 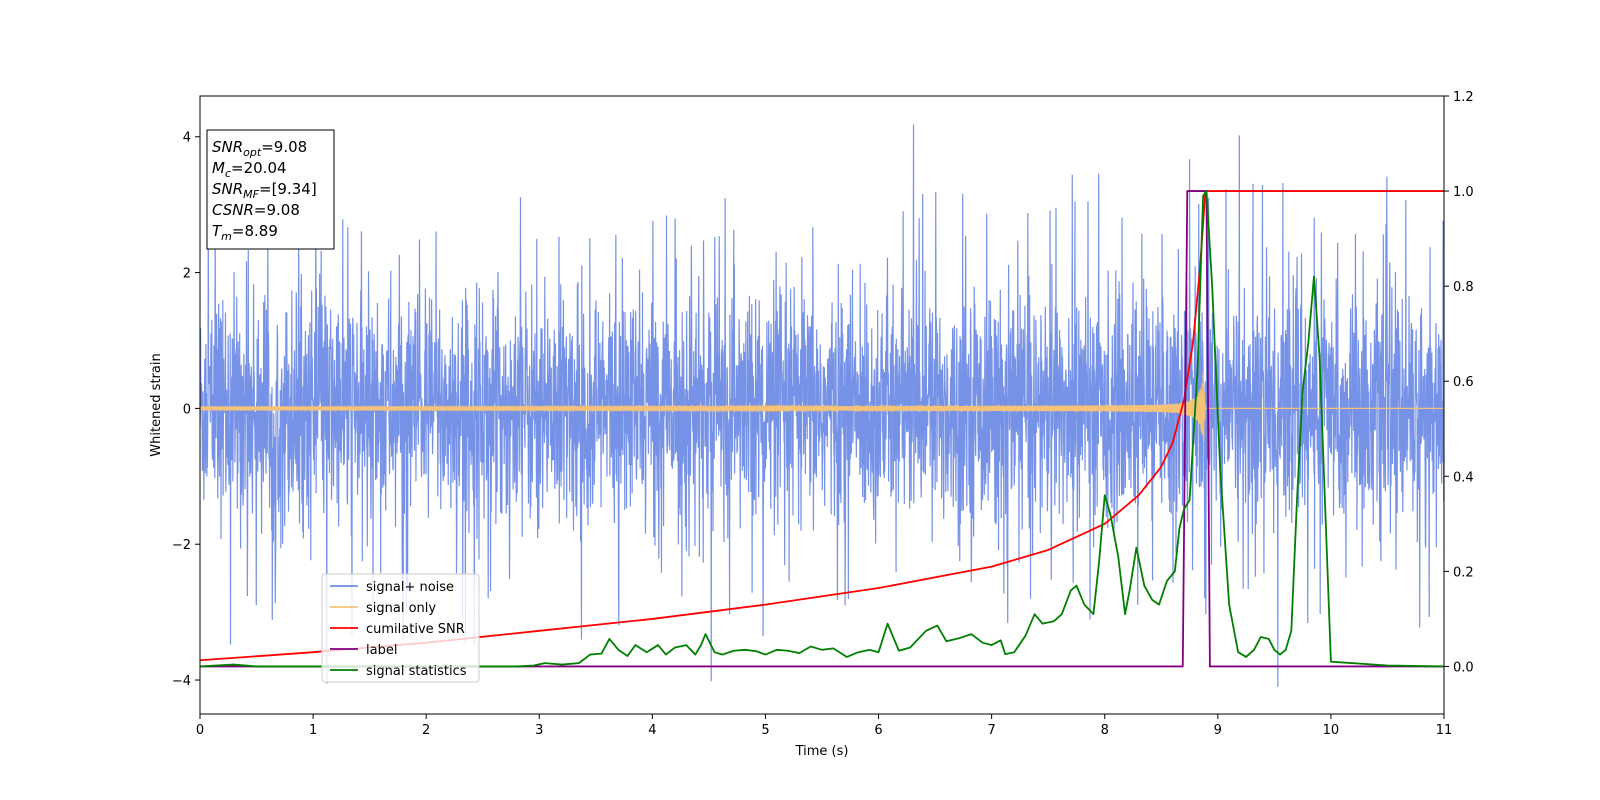 What do you see at coordinates (1463, 97) in the screenshot?
I see `y2-tick-label: 1.2` at bounding box center [1463, 97].